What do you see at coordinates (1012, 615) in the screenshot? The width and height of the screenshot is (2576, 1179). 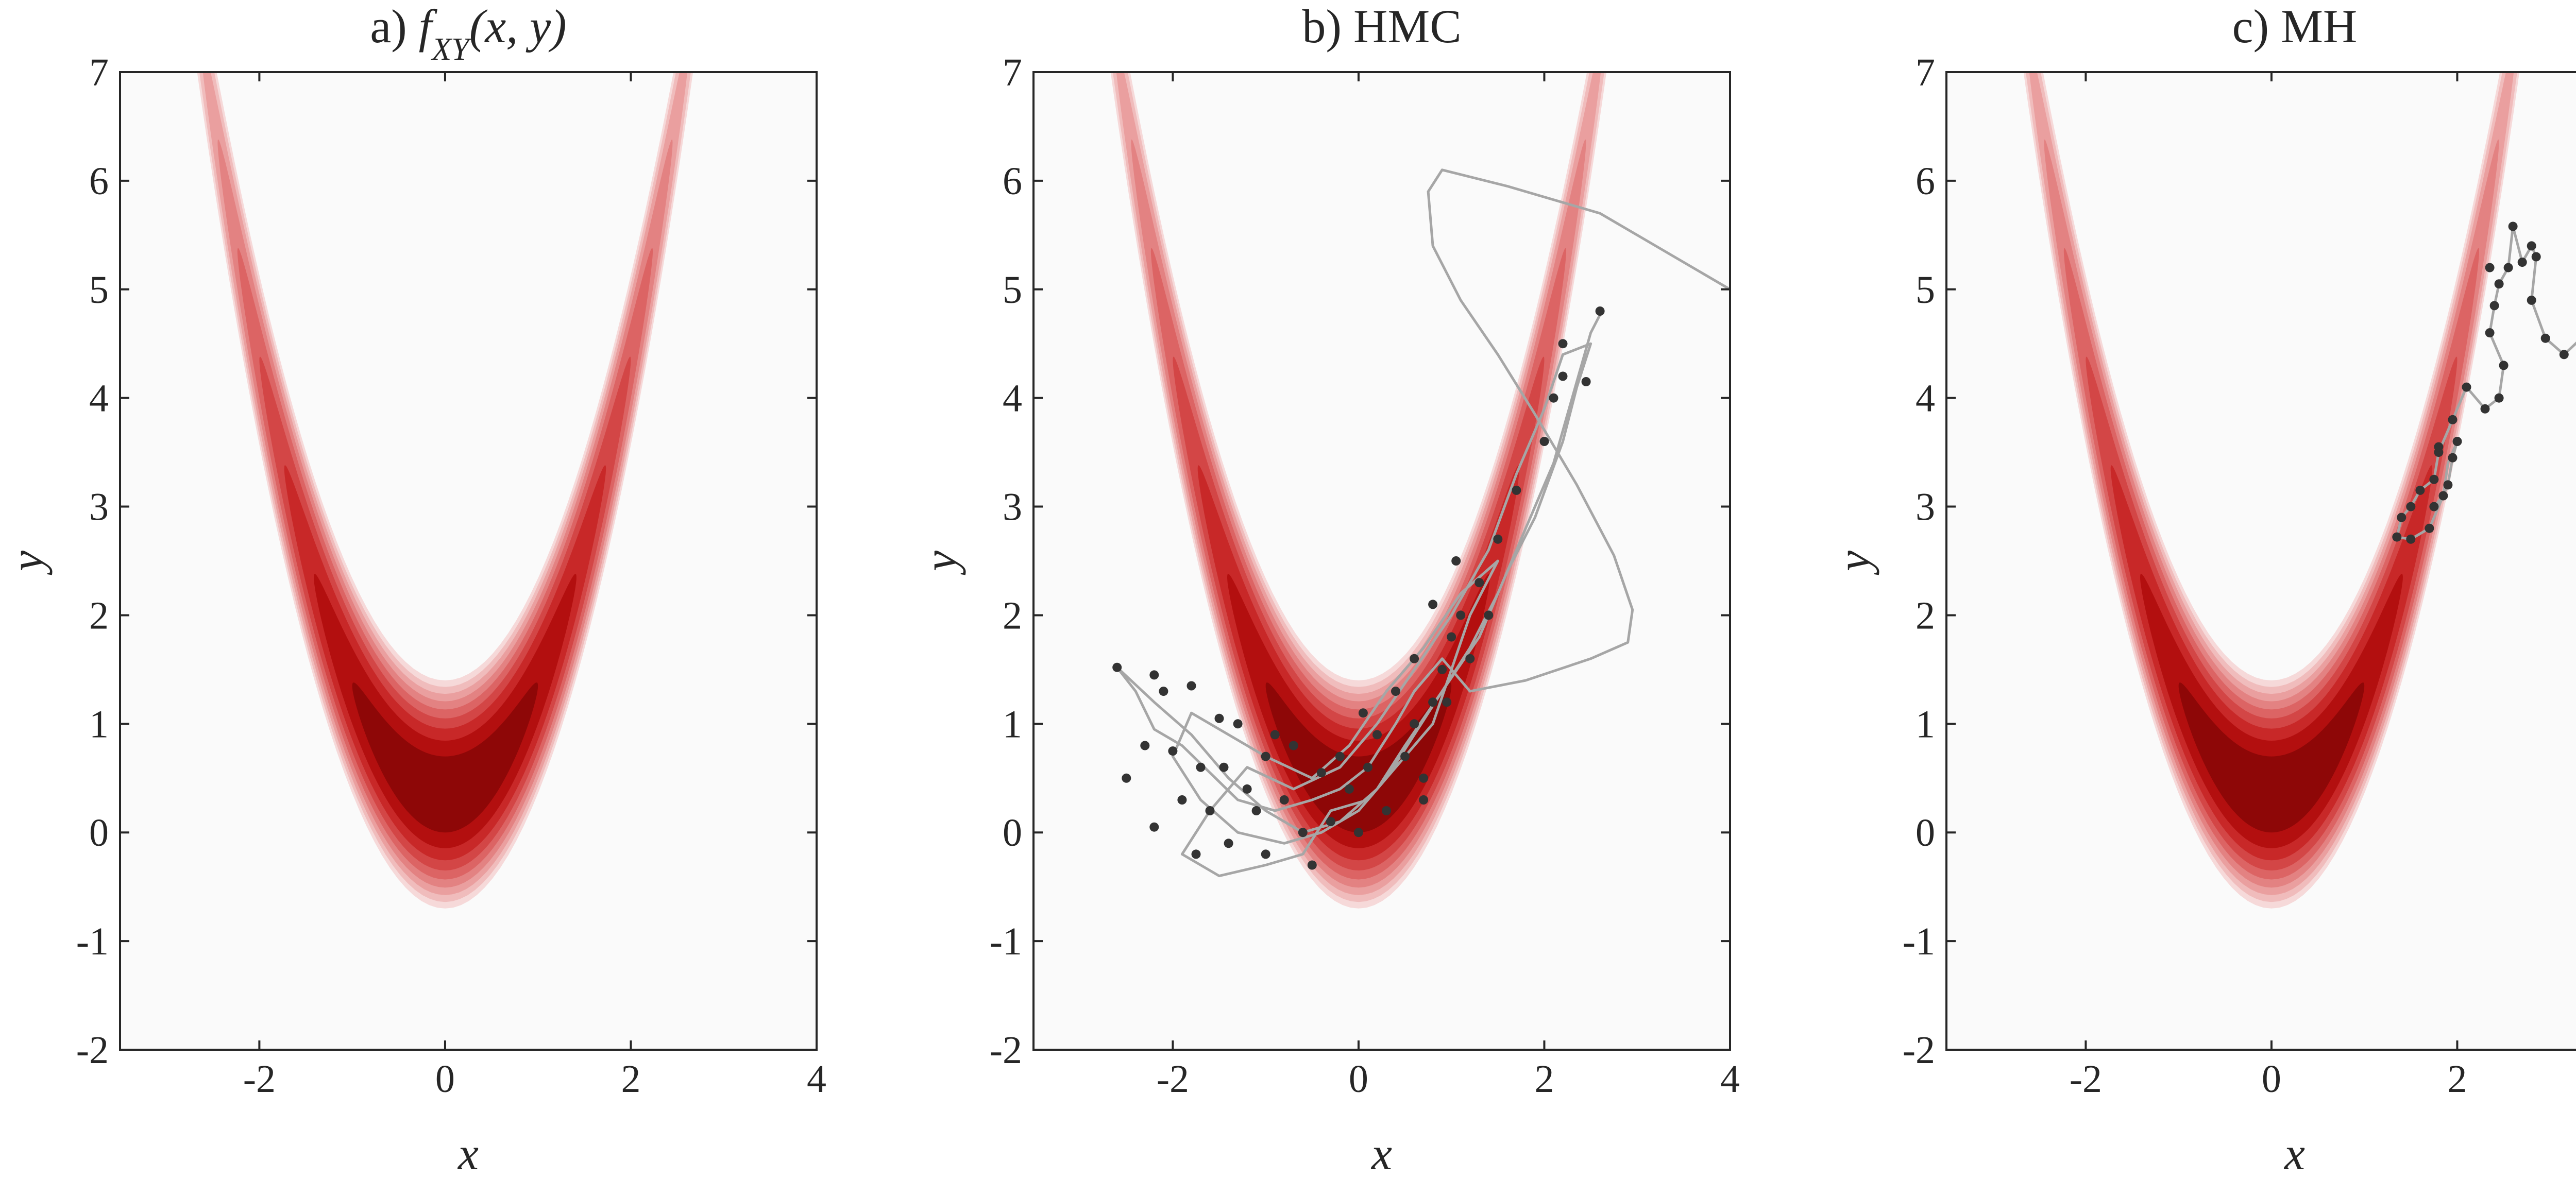 I see `panel-b-y-tick-label-2: 2` at bounding box center [1012, 615].